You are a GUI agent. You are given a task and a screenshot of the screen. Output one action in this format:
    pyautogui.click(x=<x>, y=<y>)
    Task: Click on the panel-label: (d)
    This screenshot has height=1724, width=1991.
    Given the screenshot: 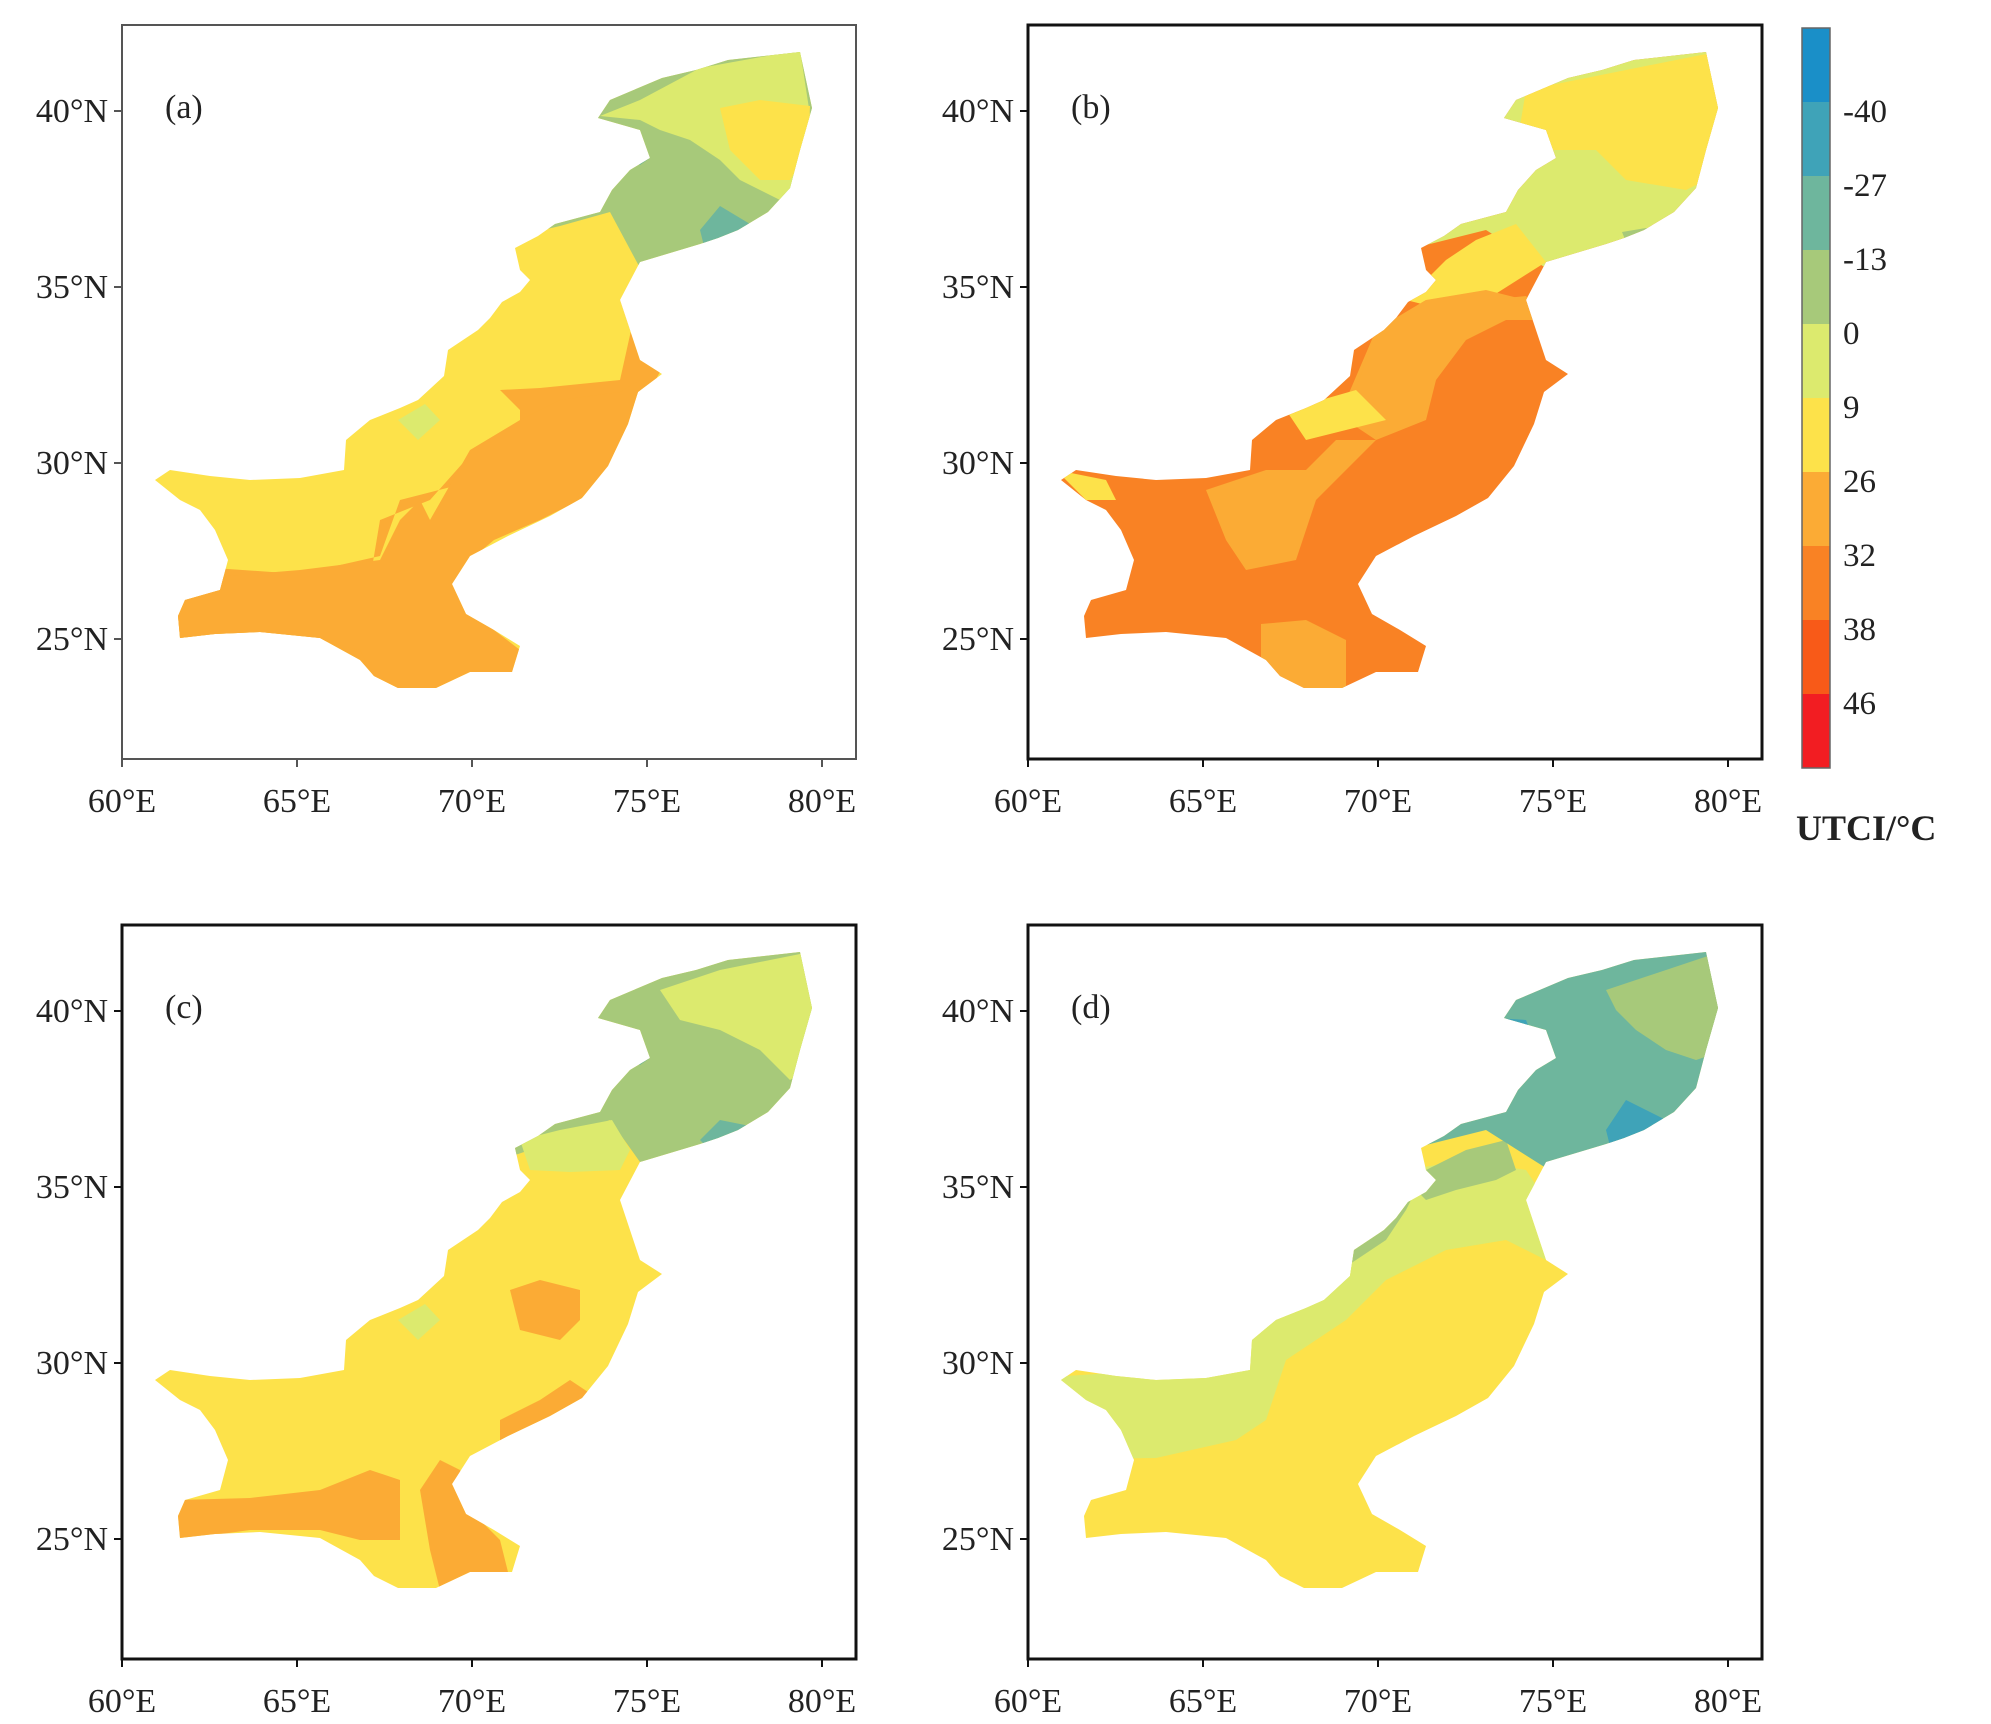 What is the action you would take?
    pyautogui.click(x=1091, y=1007)
    